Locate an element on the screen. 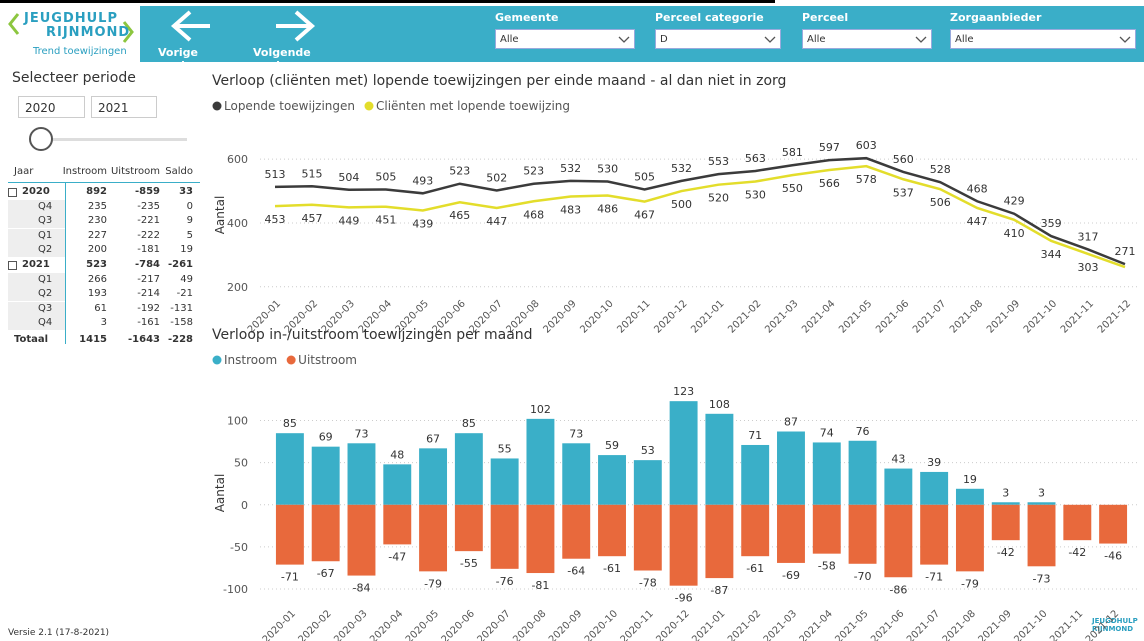 Image resolution: width=1144 pixels, height=641 pixels. small-logo: JEUGDHULP RIJNMOND is located at coordinates (1115, 625).